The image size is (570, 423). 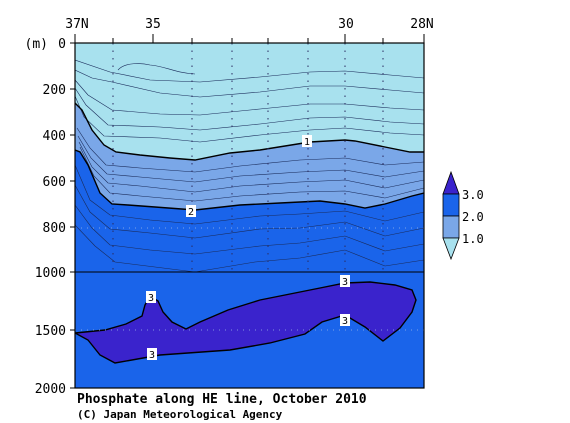 I want to click on y-tick-label: 2000, so click(x=50, y=389).